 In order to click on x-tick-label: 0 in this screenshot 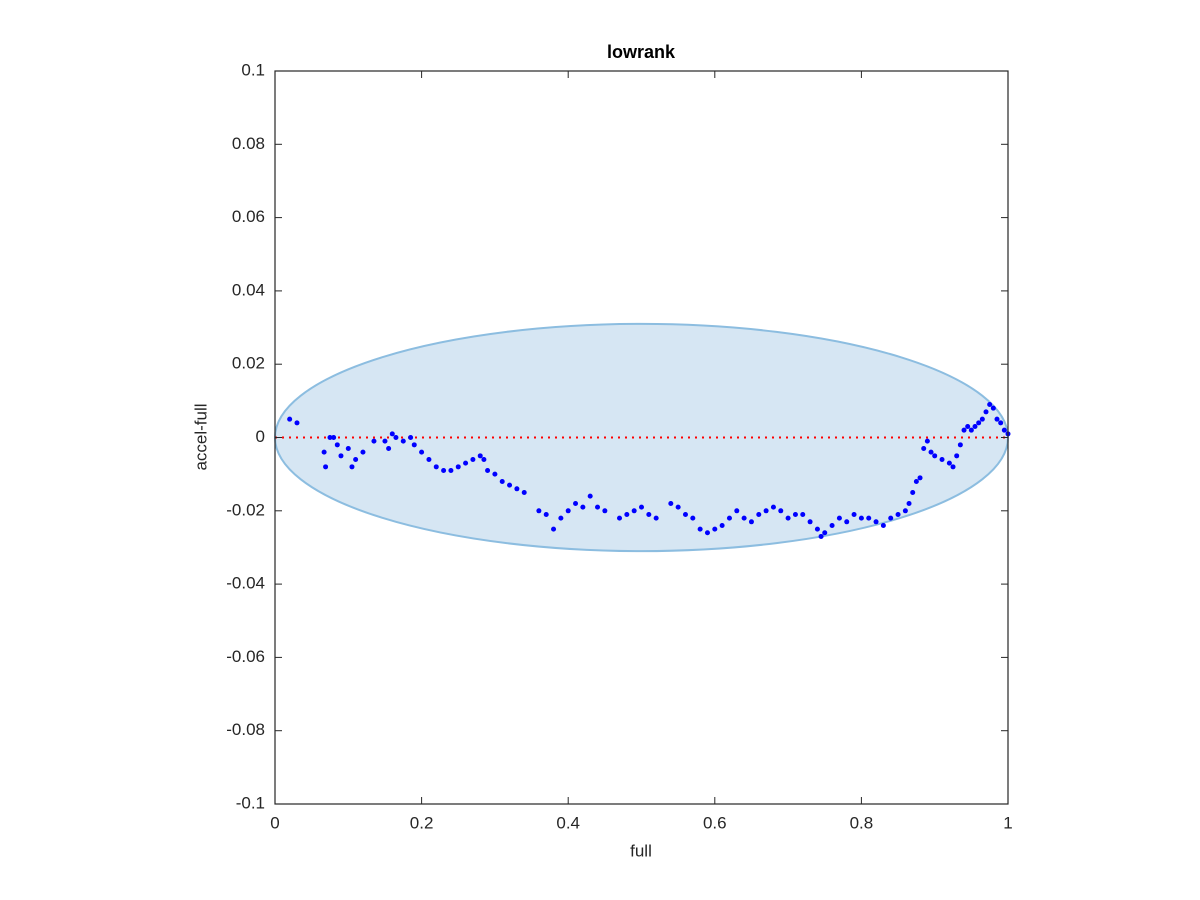, I will do `click(274, 822)`.